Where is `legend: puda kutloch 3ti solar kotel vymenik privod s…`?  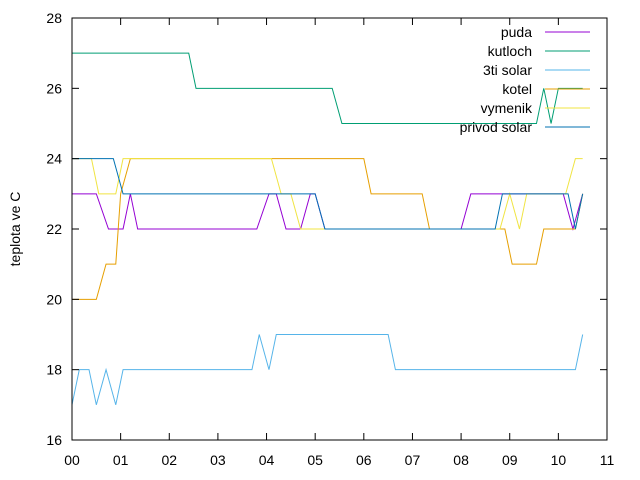
legend: puda kutloch 3ti solar kotel vymenik privod s… is located at coordinates (525, 79).